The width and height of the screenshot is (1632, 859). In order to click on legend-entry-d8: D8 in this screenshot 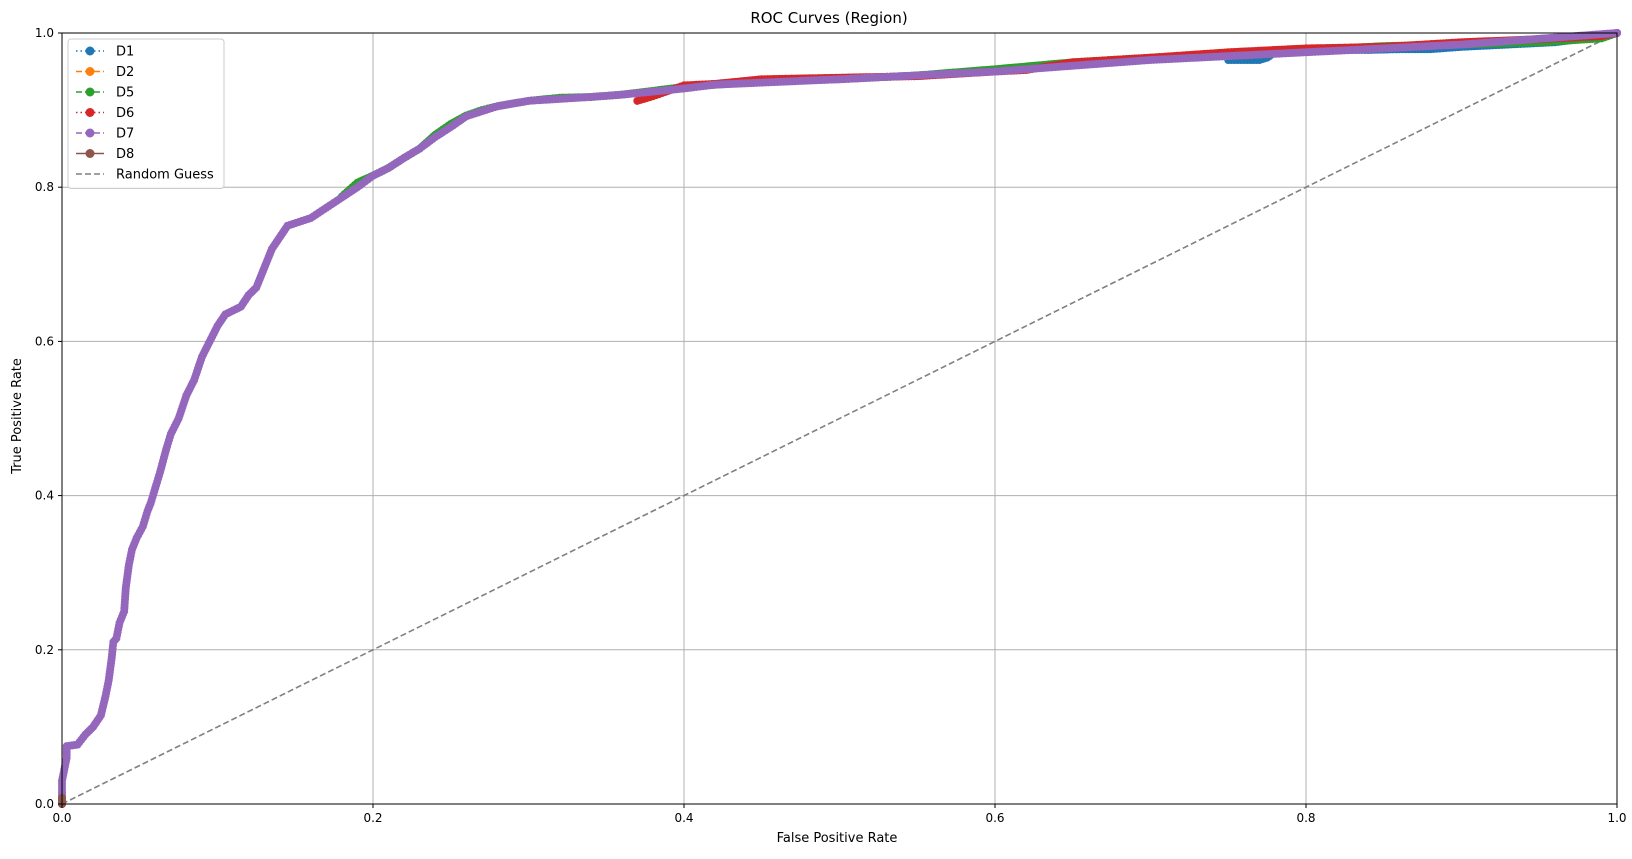, I will do `click(105, 154)`.